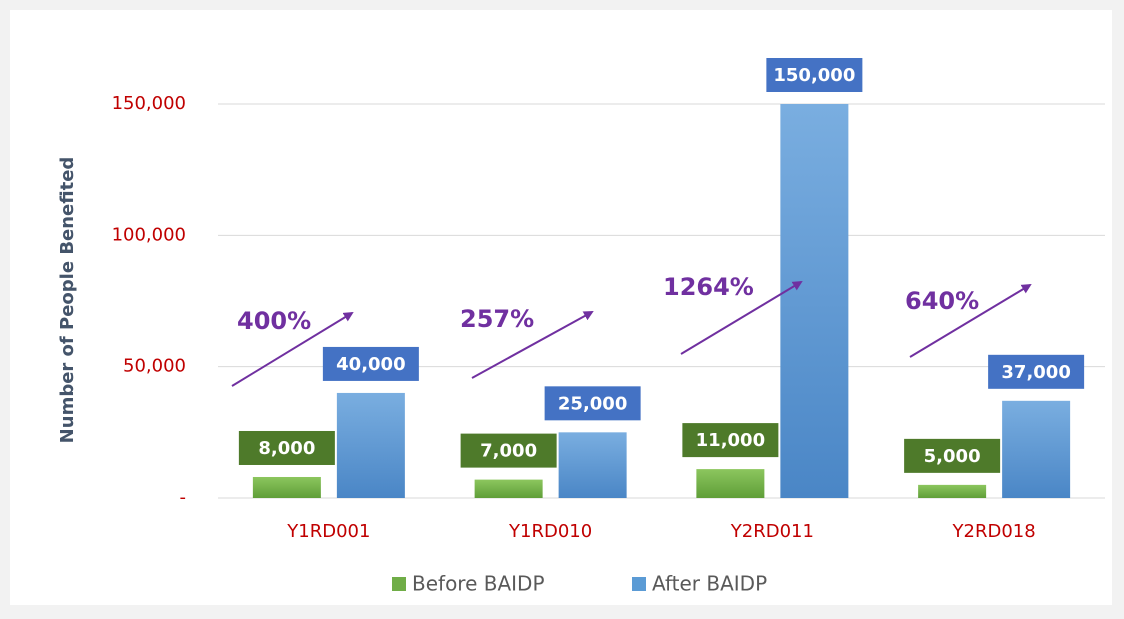  I want to click on data-label: 5,000, so click(952, 456).